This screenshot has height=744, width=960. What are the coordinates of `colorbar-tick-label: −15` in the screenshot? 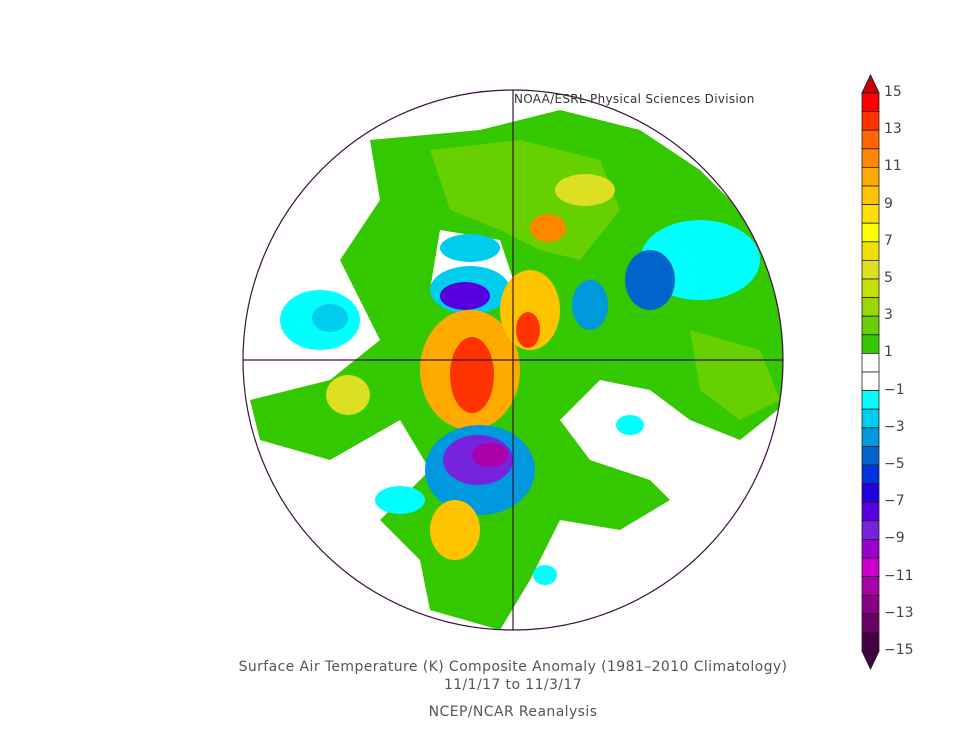 It's located at (899, 650).